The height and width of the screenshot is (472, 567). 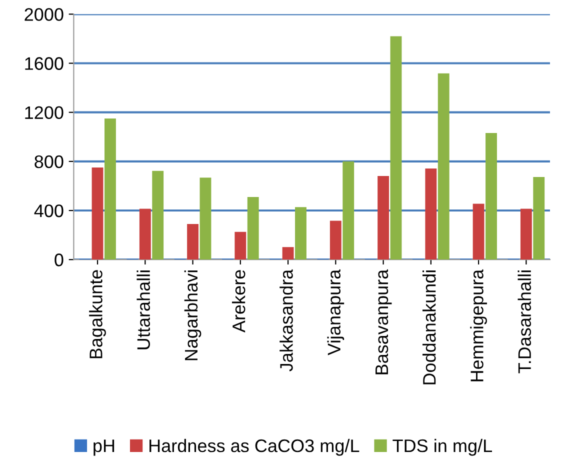 I want to click on legend-label: TDS in mg/L, so click(x=442, y=447).